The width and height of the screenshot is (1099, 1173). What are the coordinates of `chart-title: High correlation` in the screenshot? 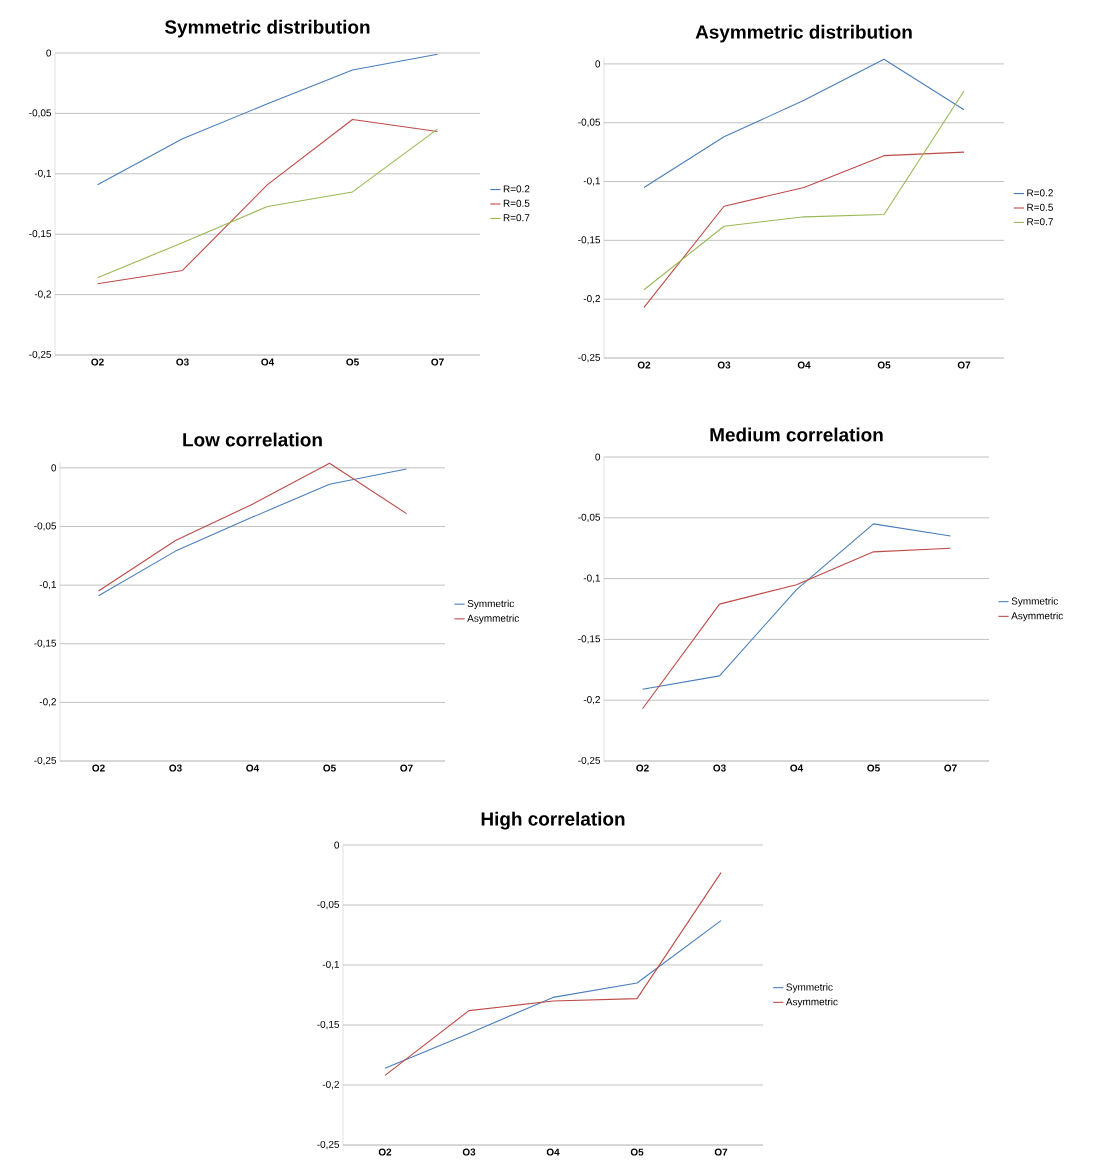 It's located at (553, 820).